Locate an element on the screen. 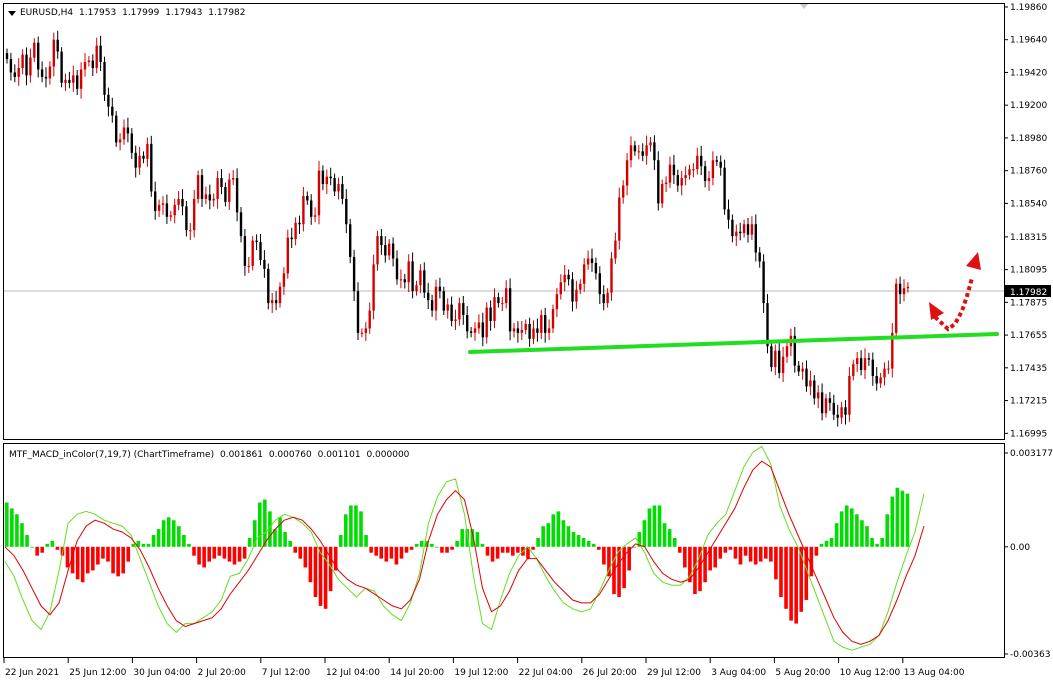  price-tick-label: 1.18980 is located at coordinates (1028, 139).